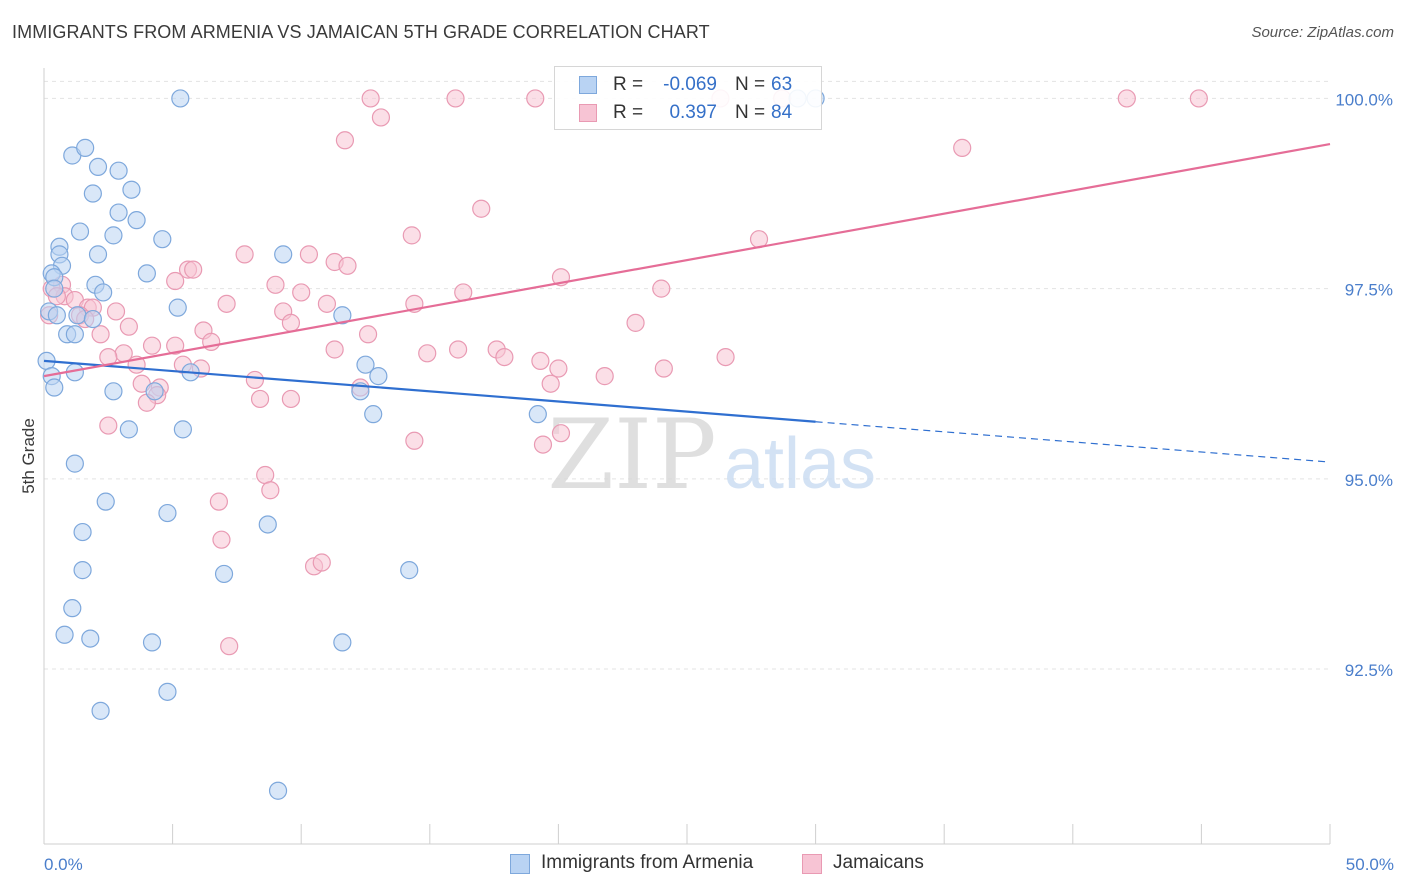  What do you see at coordinates (28, 456) in the screenshot?
I see `y-axis-label: 5th Grade` at bounding box center [28, 456].